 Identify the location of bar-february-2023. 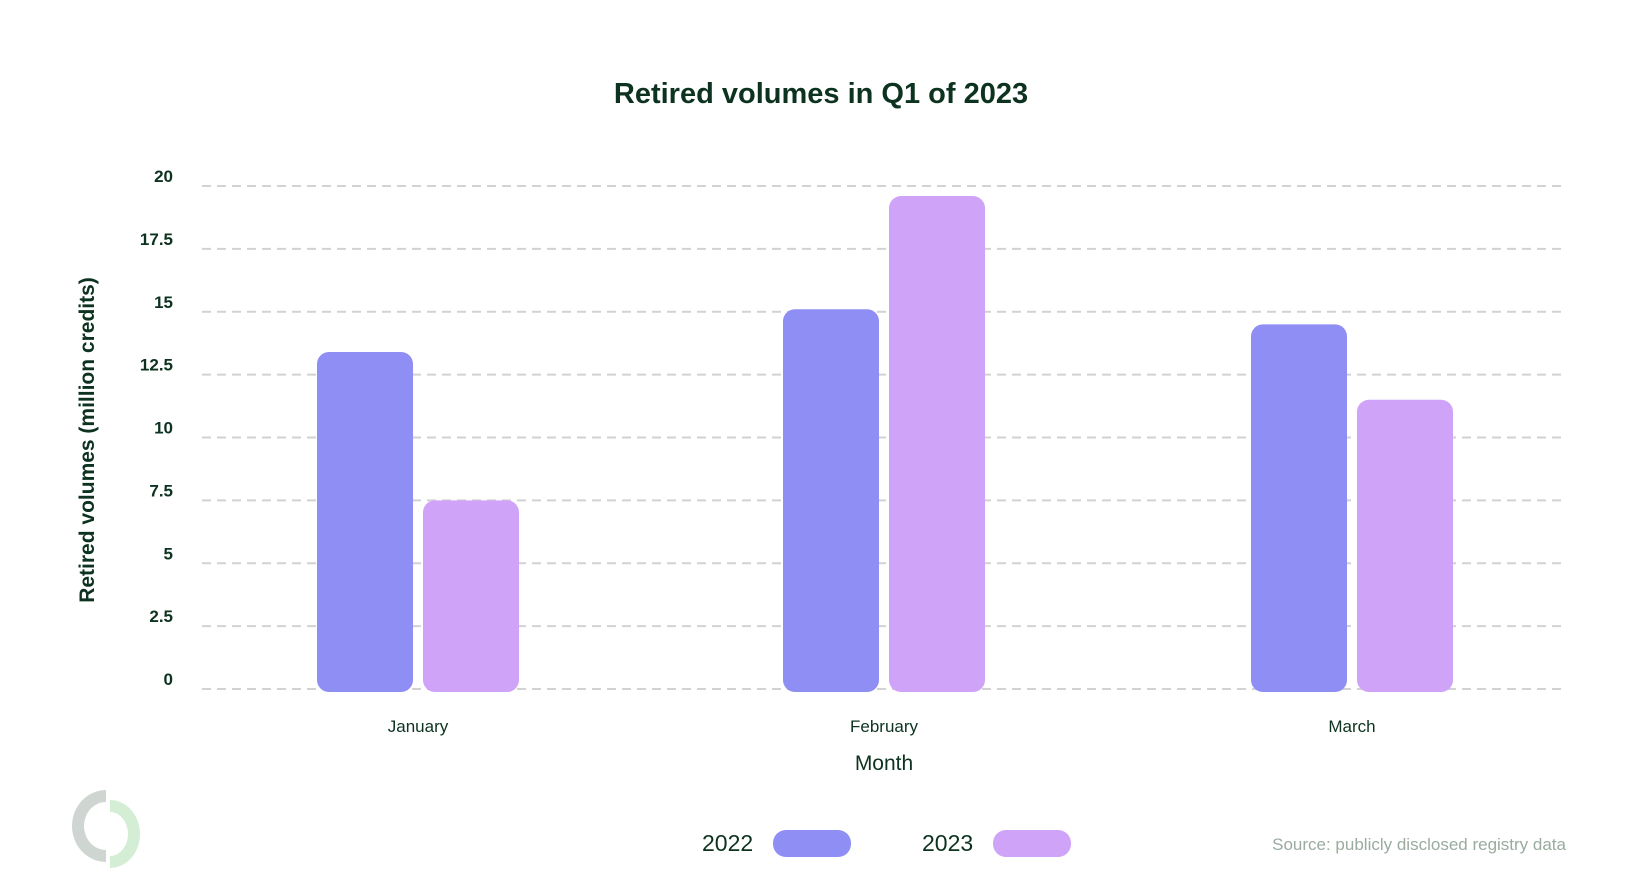
(937, 444).